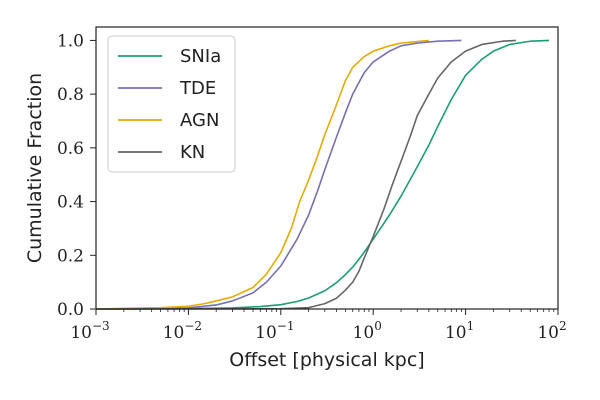  What do you see at coordinates (70, 41) in the screenshot?
I see `y-tick-label: 1.0` at bounding box center [70, 41].